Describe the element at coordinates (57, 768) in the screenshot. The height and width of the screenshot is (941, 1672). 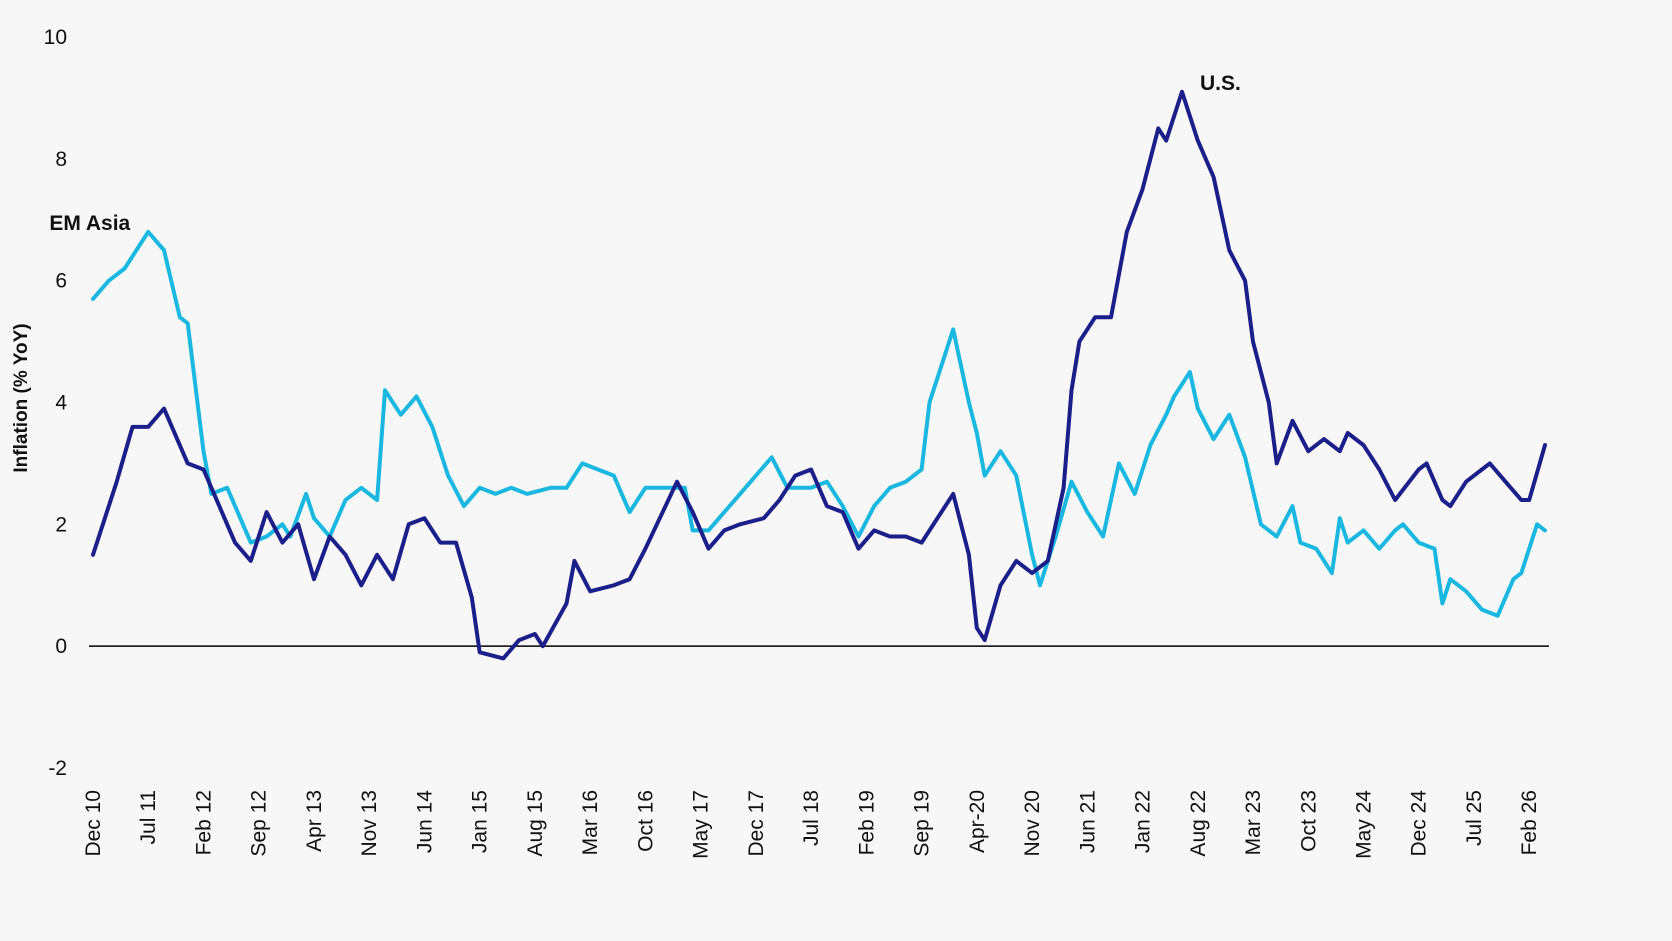
I see `y-tick-label: -2` at that location.